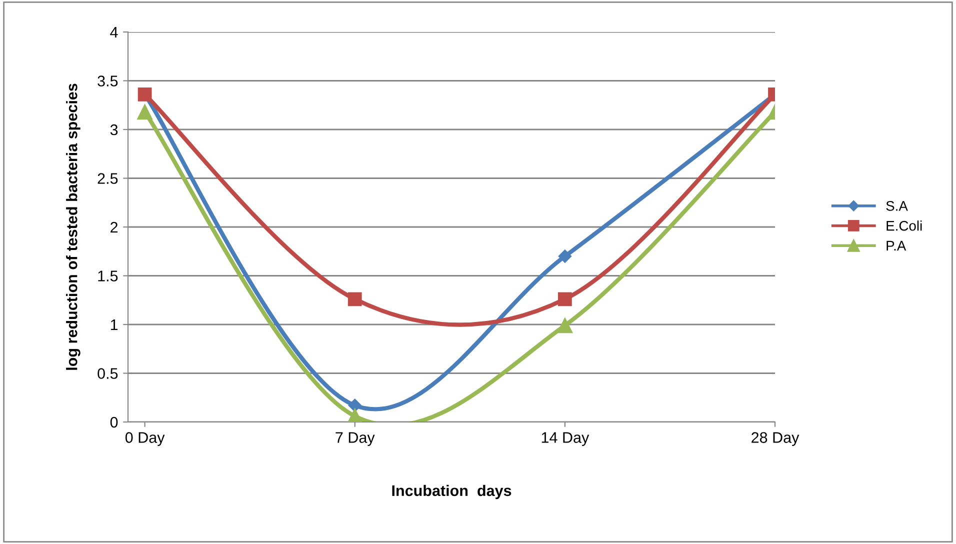 This screenshot has height=544, width=956. What do you see at coordinates (145, 439) in the screenshot?
I see `x-tick-label: 0 Day` at bounding box center [145, 439].